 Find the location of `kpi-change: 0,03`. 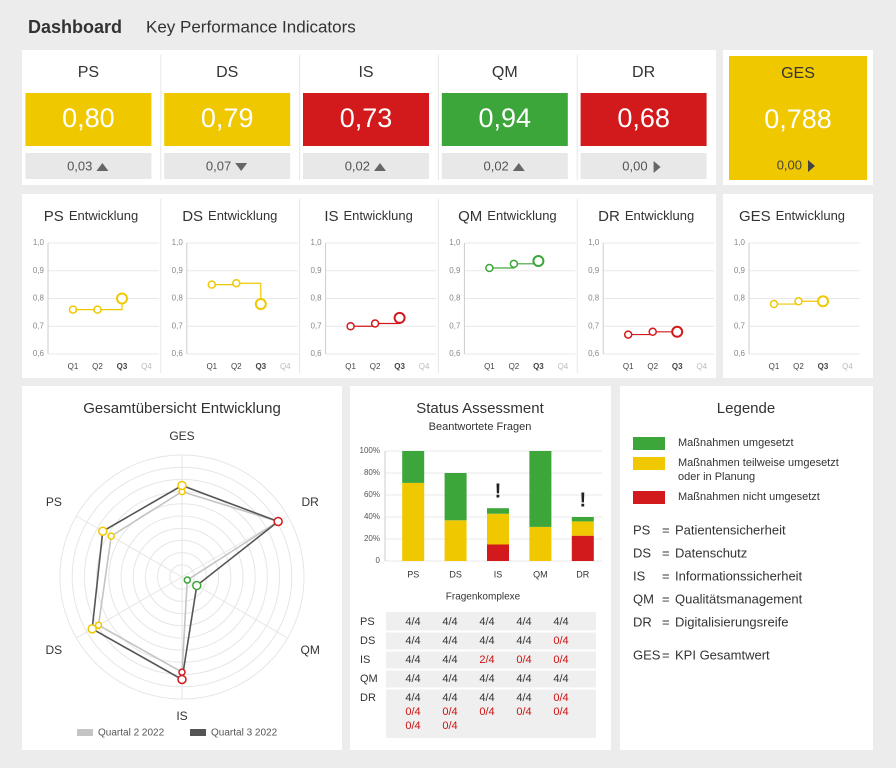

kpi-change: 0,03 is located at coordinates (79, 165).